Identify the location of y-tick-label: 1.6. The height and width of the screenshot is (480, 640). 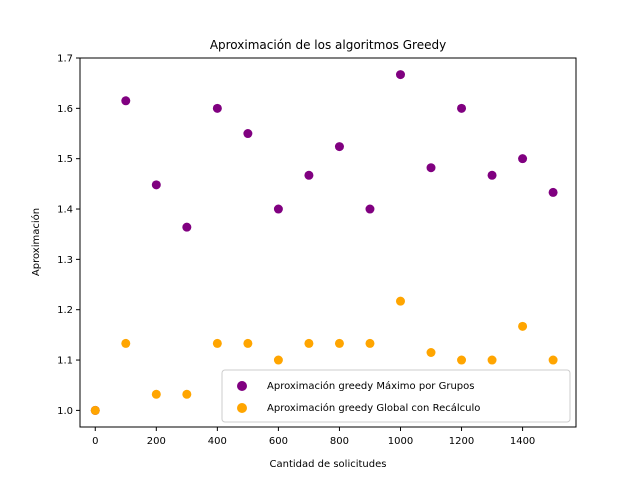
(65, 109).